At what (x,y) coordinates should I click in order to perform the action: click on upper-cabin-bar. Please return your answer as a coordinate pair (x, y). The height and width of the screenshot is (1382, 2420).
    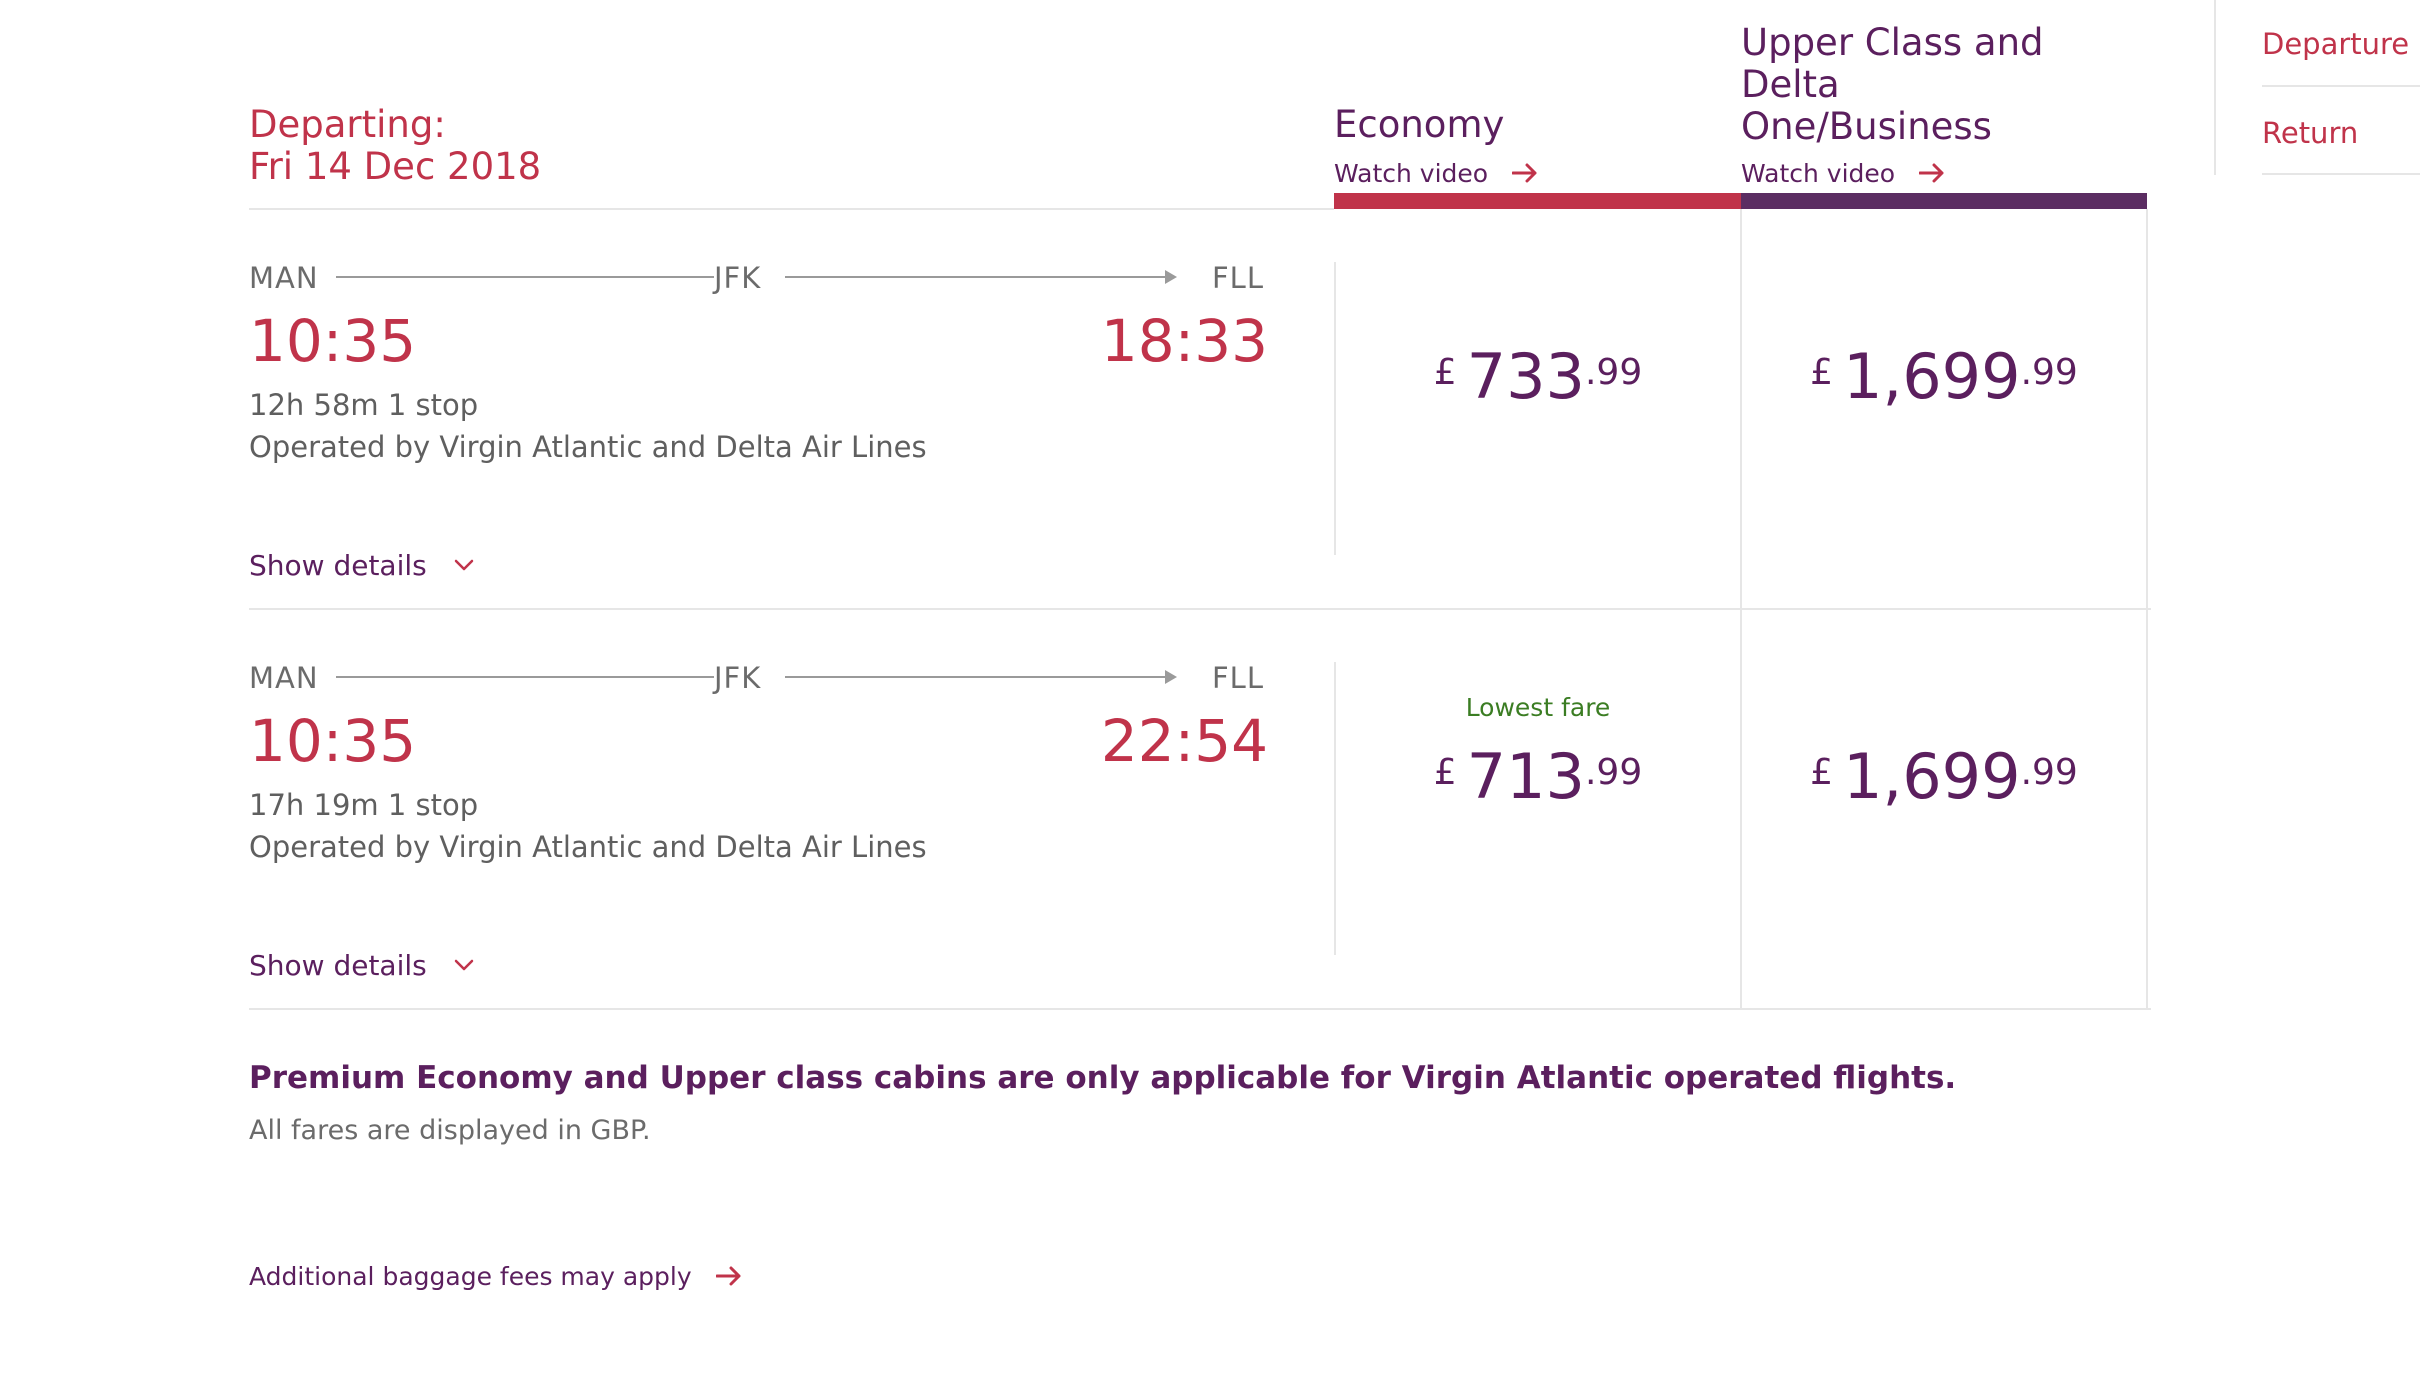
    Looking at the image, I should click on (1944, 201).